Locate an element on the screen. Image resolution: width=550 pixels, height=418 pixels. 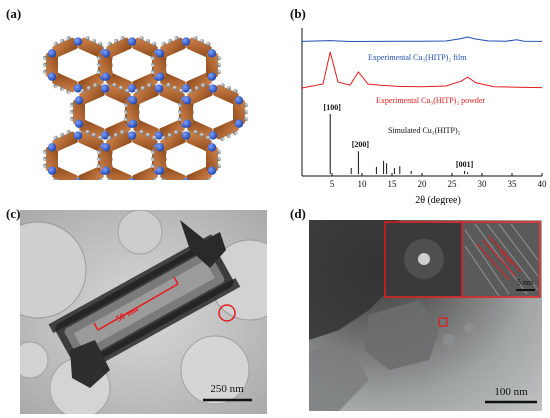
x-tick-label: 35 is located at coordinates (513, 184).